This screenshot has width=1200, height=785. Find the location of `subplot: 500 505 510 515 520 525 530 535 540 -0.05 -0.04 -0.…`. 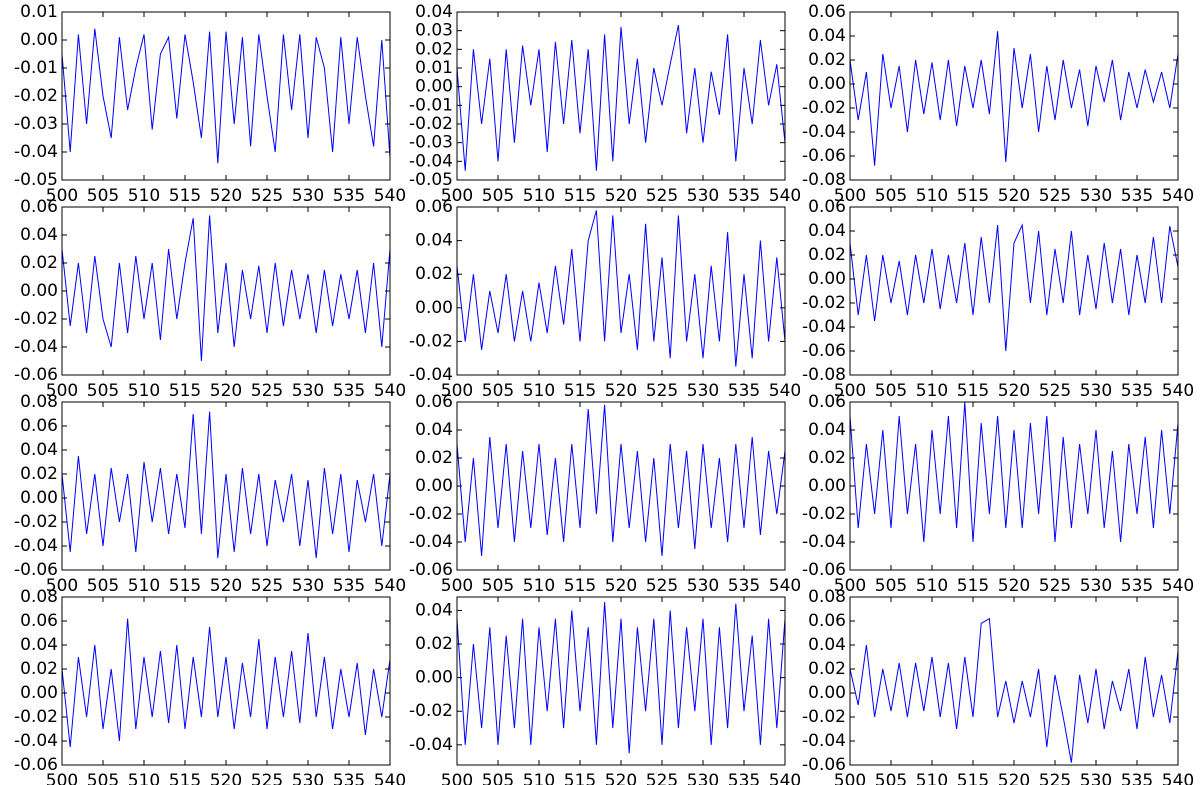

subplot: 500 505 510 515 520 525 530 535 540 -0.05 -0.04 -0.… is located at coordinates (210, 104).